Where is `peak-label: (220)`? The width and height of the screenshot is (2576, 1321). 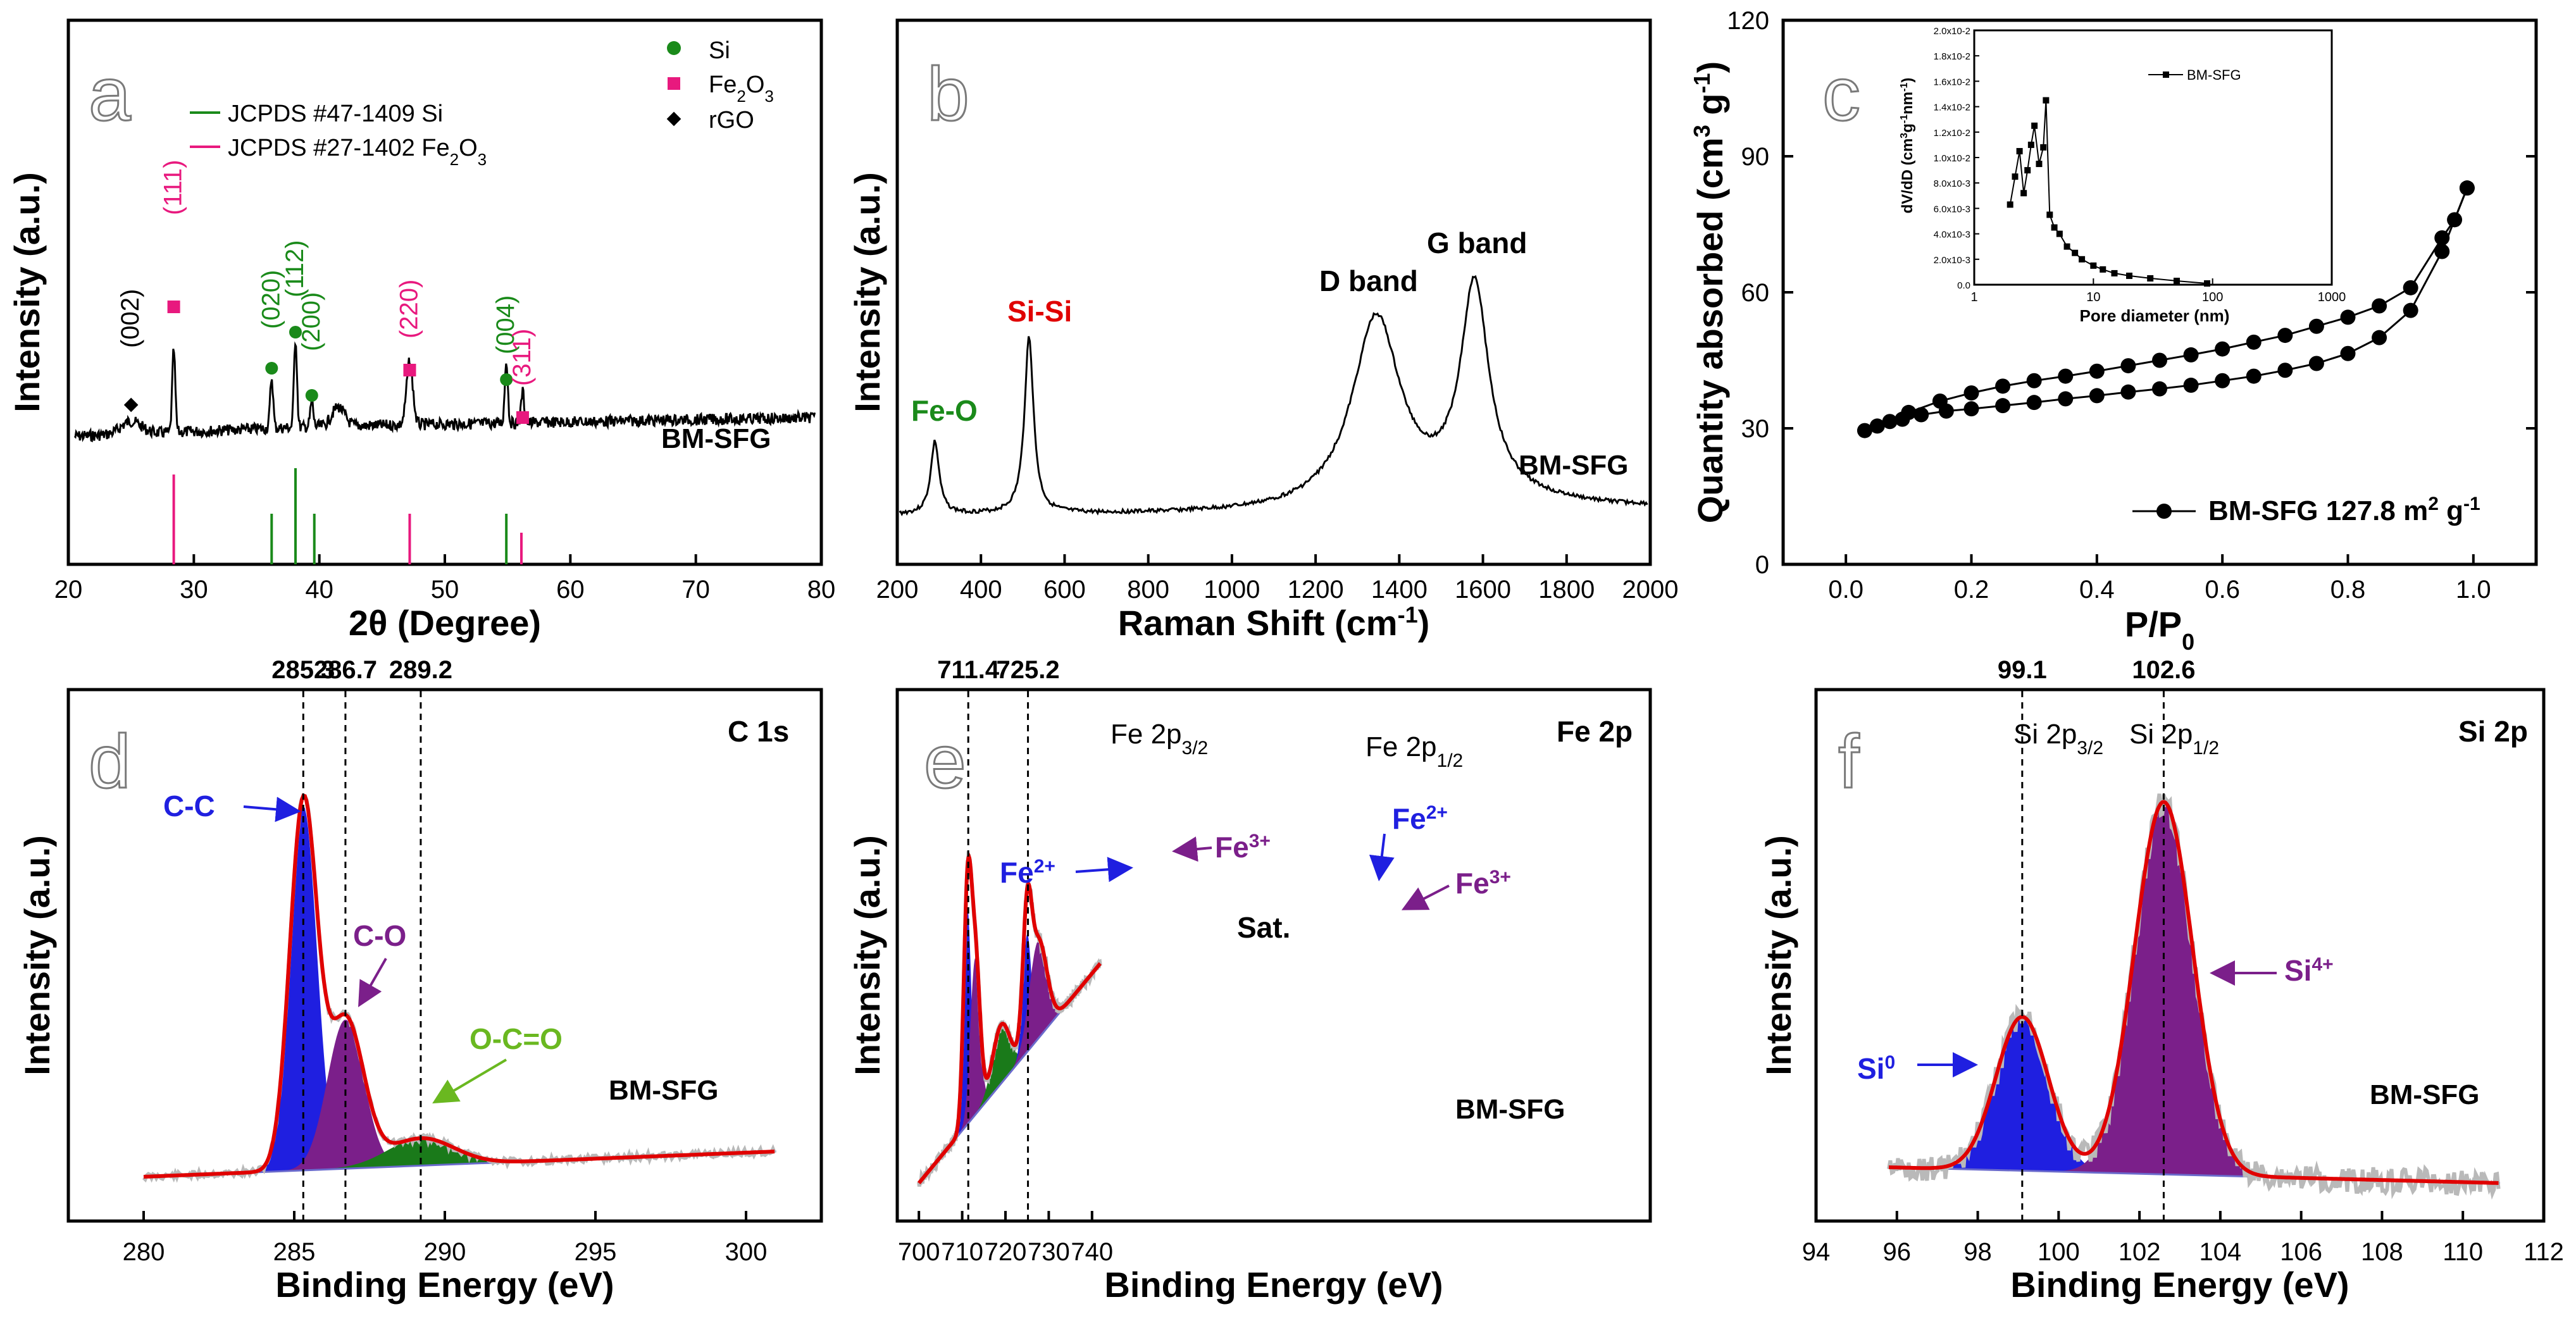
peak-label: (220) is located at coordinates (409, 309).